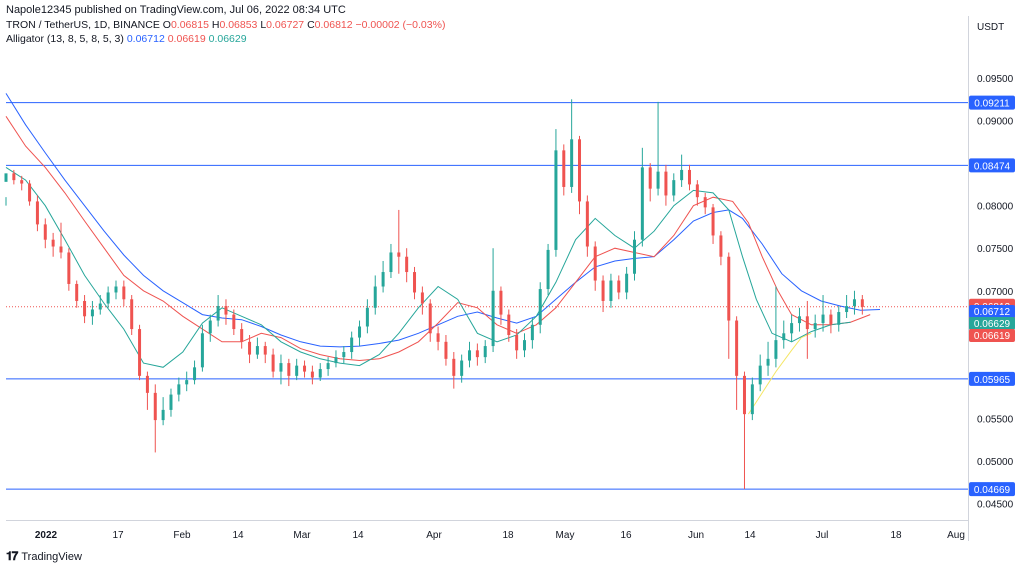 The width and height of the screenshot is (1024, 567). Describe the element at coordinates (302, 535) in the screenshot. I see `x-tick-label: Mar` at that location.